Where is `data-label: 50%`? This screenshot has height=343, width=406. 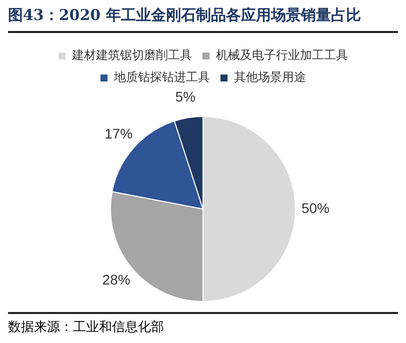 data-label: 50% is located at coordinates (315, 208).